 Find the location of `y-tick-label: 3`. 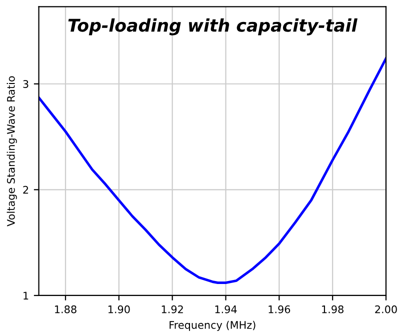

y-tick-label: 3 is located at coordinates (25, 84).